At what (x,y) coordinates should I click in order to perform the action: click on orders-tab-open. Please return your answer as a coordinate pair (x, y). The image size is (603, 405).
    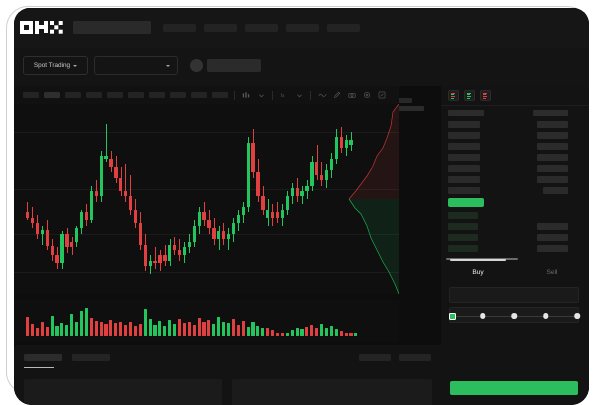
    Looking at the image, I should click on (43, 357).